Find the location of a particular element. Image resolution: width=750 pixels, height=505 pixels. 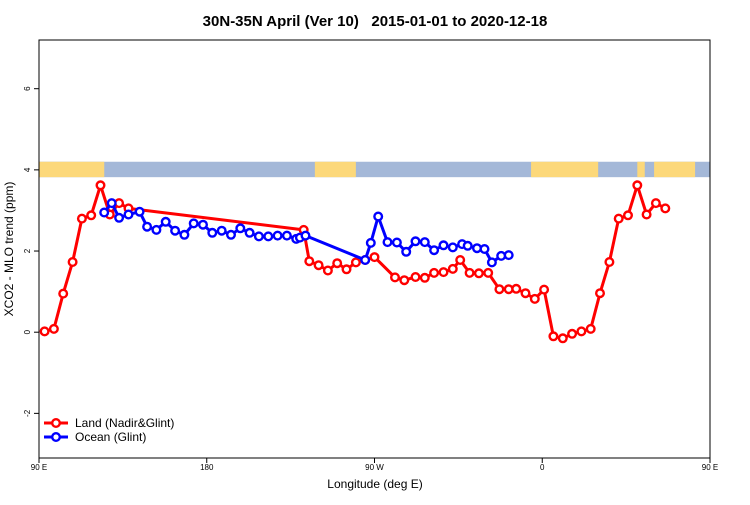

x-axis-label: Longitude (deg E) is located at coordinates (374, 484).